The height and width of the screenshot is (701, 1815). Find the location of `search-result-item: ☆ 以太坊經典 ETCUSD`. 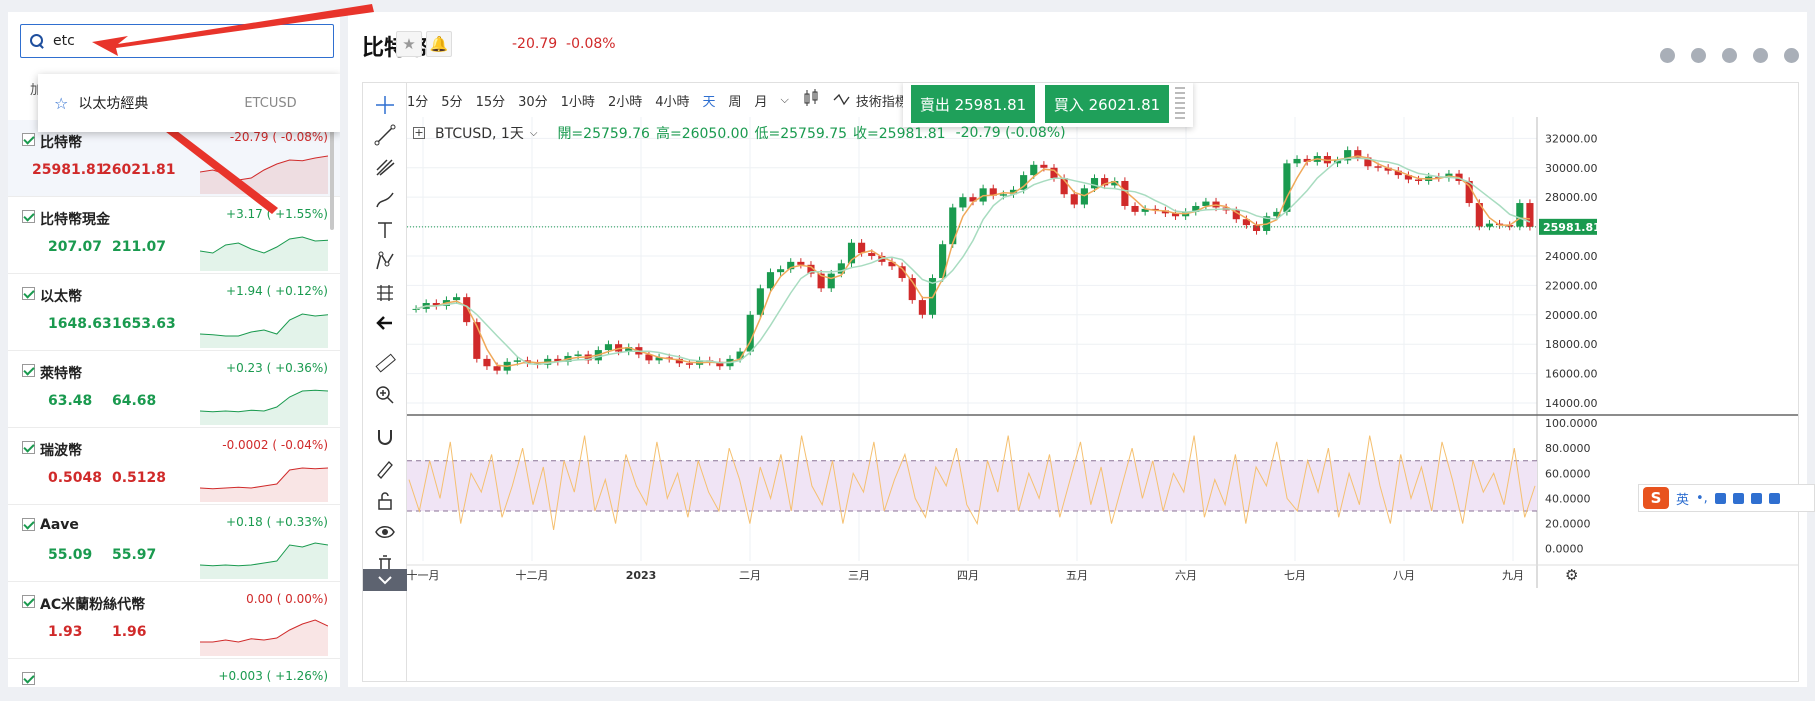

search-result-item: ☆ 以太坊經典 ETCUSD is located at coordinates (189, 103).